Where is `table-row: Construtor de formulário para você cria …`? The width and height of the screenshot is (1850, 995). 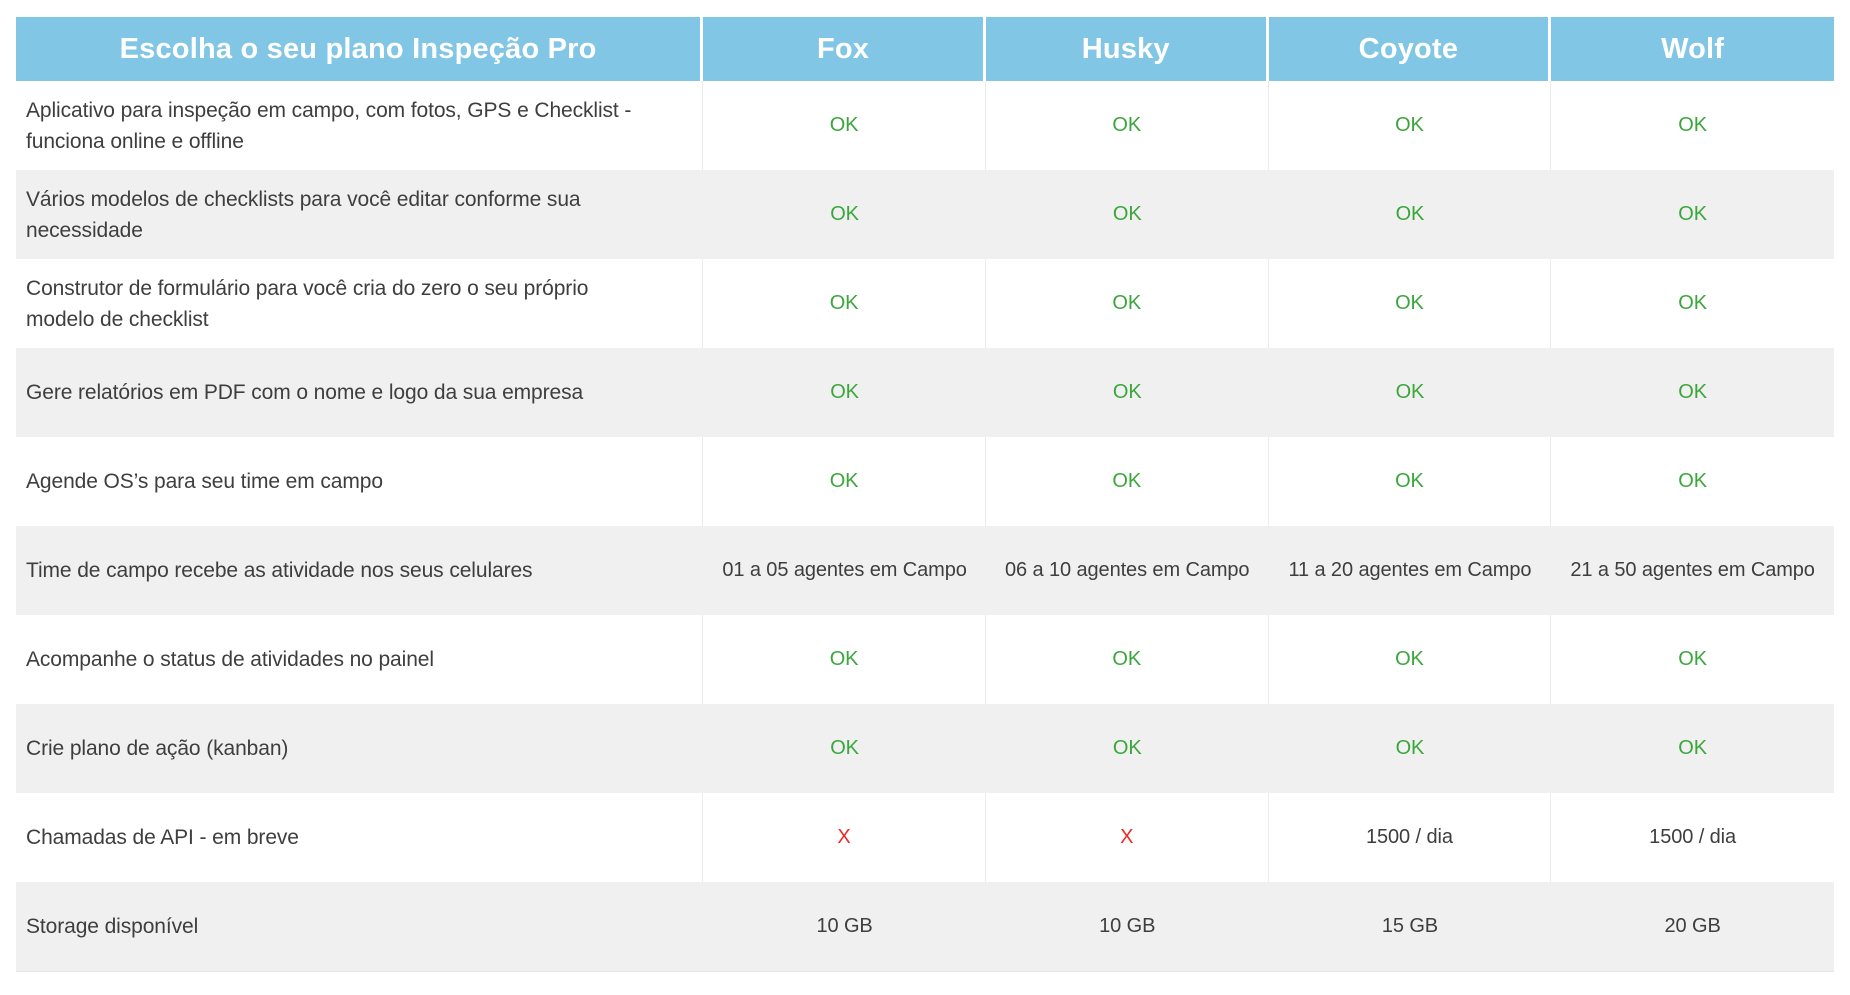 table-row: Construtor de formulário para você cria … is located at coordinates (925, 303).